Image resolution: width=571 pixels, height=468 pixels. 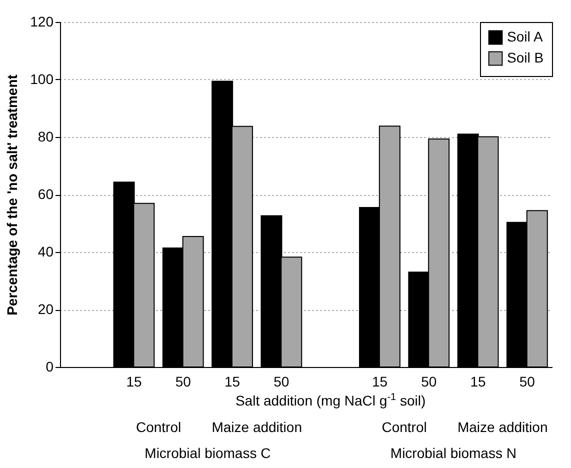 I want to click on y-tick-label: 40, so click(x=46, y=252).